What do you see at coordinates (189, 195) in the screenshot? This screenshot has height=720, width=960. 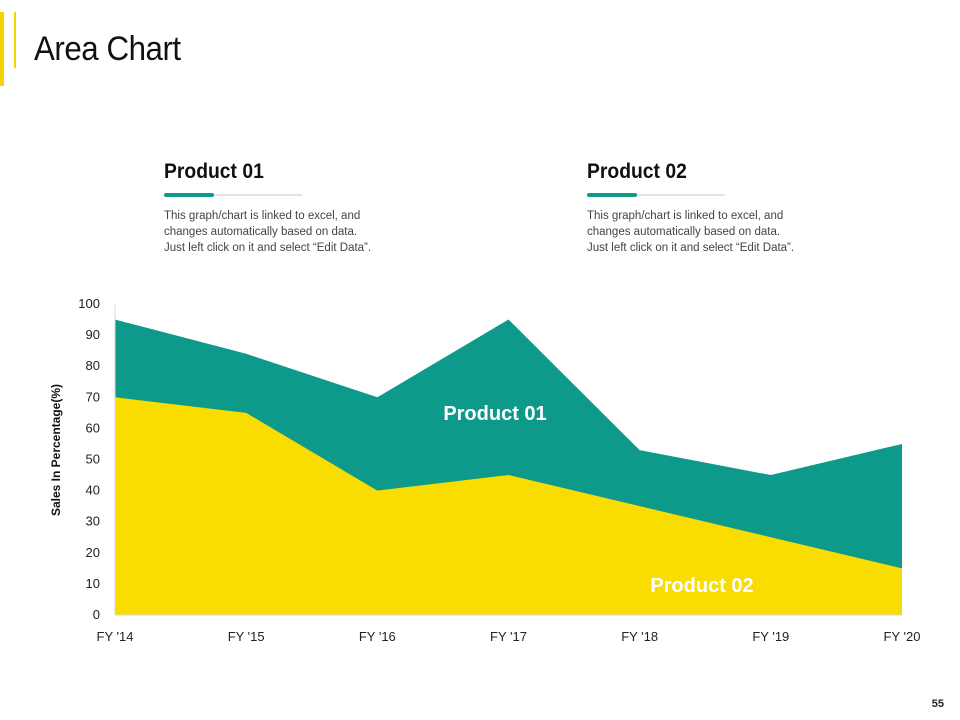 I see `product-01-divider-accent` at bounding box center [189, 195].